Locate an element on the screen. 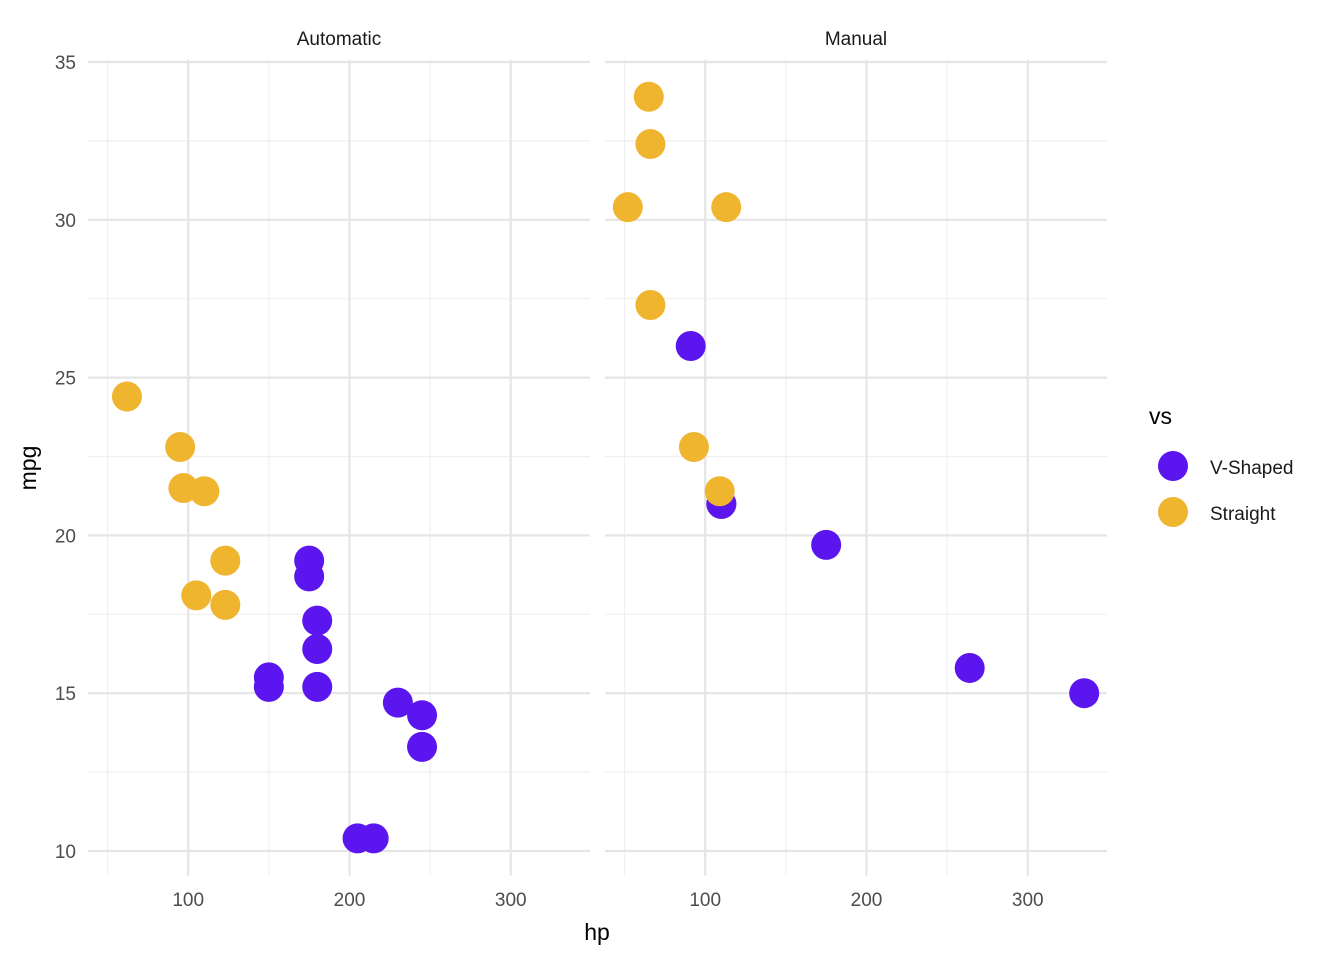 The height and width of the screenshot is (960, 1344). y-tick-label: 30 is located at coordinates (65, 221).